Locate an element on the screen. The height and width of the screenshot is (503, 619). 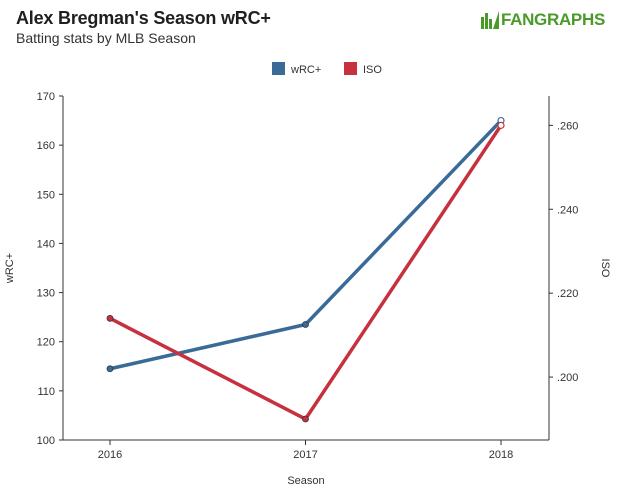
x-tick-label: 2016 is located at coordinates (110, 455).